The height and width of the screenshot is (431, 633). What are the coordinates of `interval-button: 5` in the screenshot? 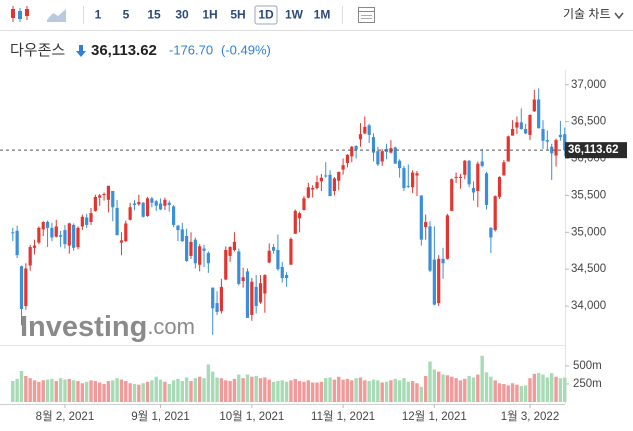 It's located at (126, 15).